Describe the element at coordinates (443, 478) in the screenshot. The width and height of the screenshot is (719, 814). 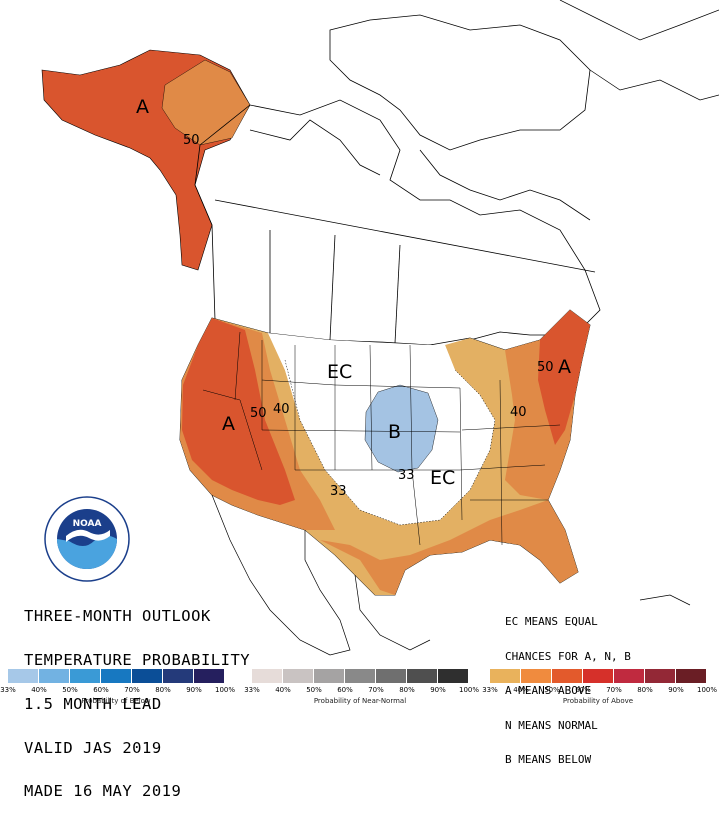
I see `map-label-southeast-EC: EC` at that location.